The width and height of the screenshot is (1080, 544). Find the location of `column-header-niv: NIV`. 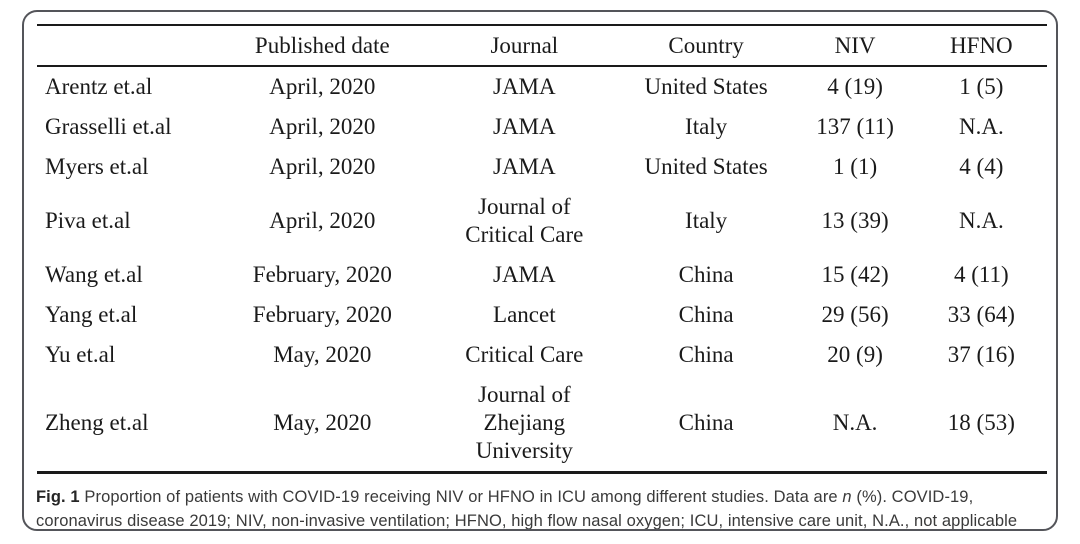

column-header-niv: NIV is located at coordinates (855, 46).